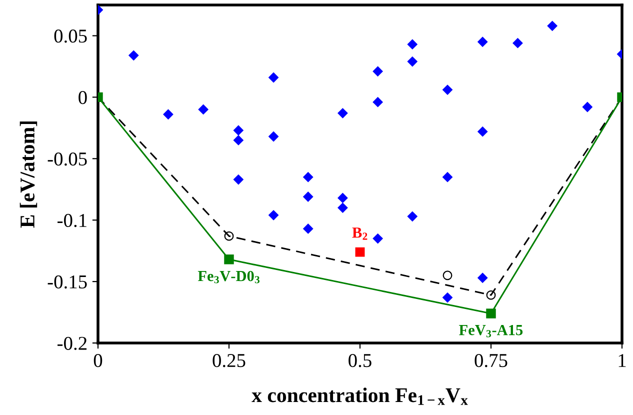  What do you see at coordinates (67, 159) in the screenshot?
I see `y-tick-label: -0.05` at bounding box center [67, 159].